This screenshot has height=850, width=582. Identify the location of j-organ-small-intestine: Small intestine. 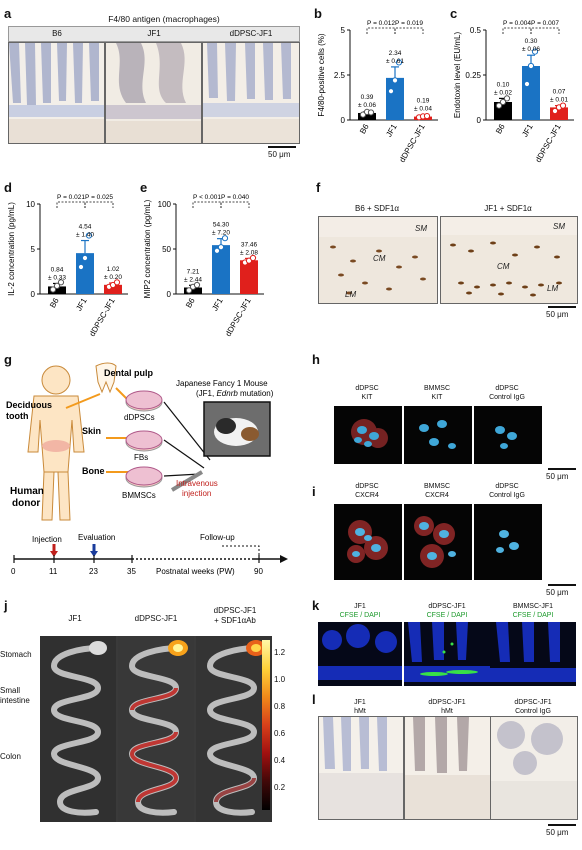
(15, 695).